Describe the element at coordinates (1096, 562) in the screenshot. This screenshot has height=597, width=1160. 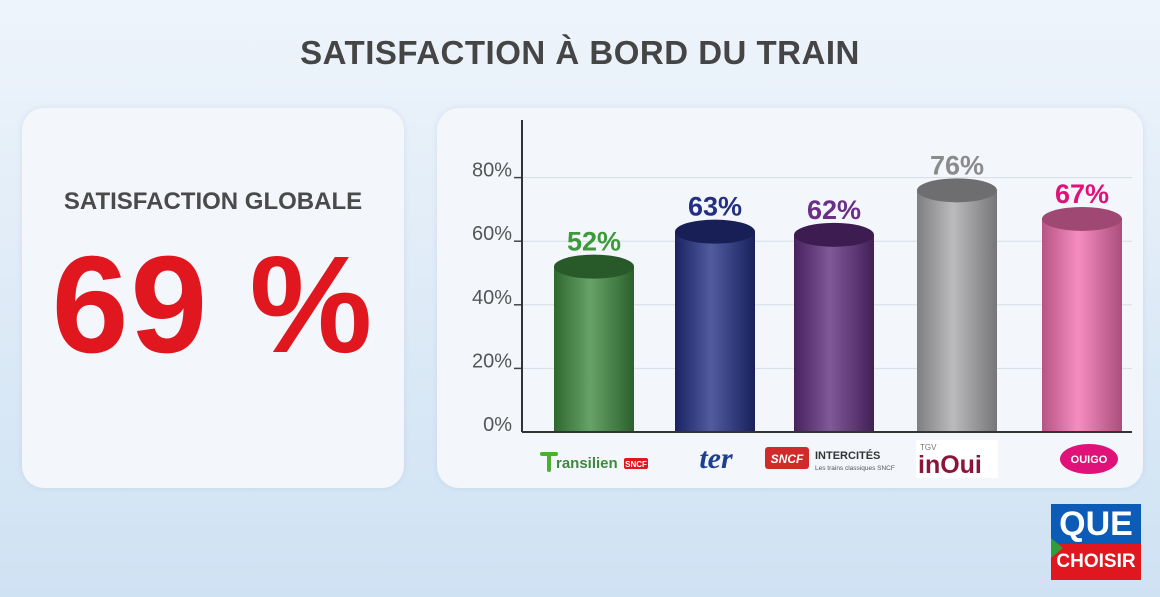
I see `logo-choisir: CHOISIR` at that location.